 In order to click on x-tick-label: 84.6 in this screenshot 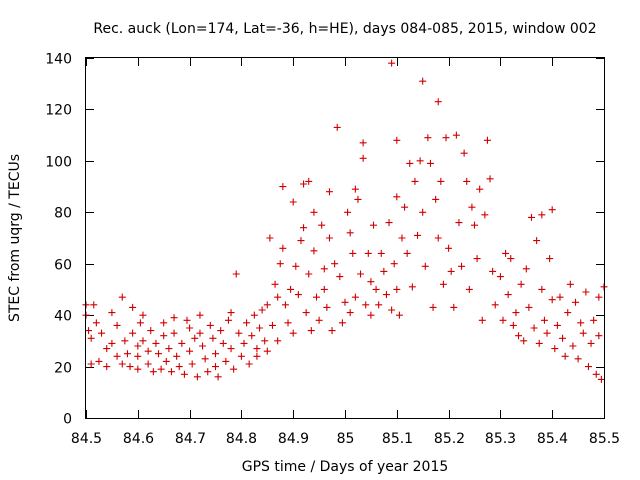, I will do `click(138, 439)`.